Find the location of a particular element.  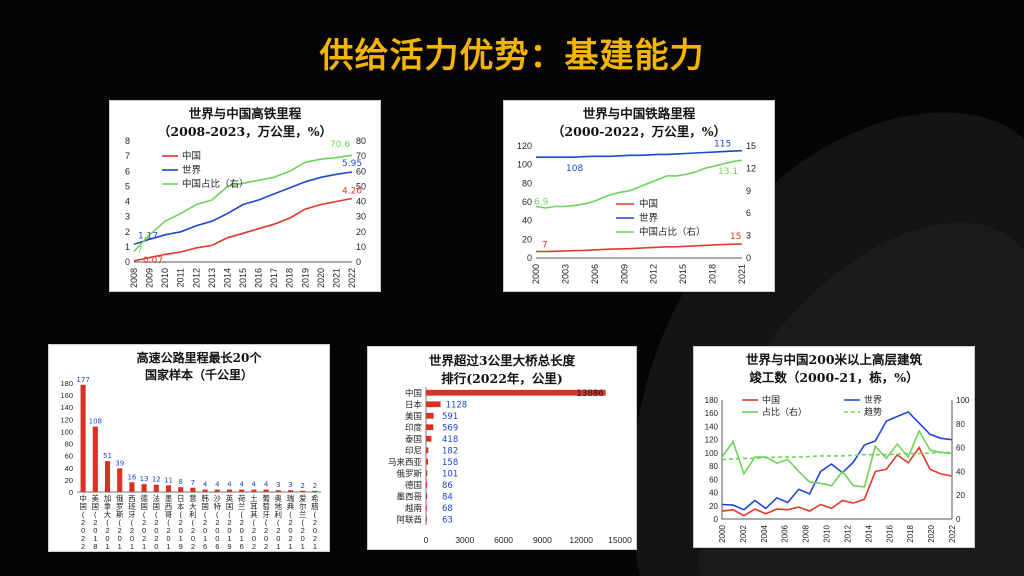

data-label: 569 is located at coordinates (450, 428).